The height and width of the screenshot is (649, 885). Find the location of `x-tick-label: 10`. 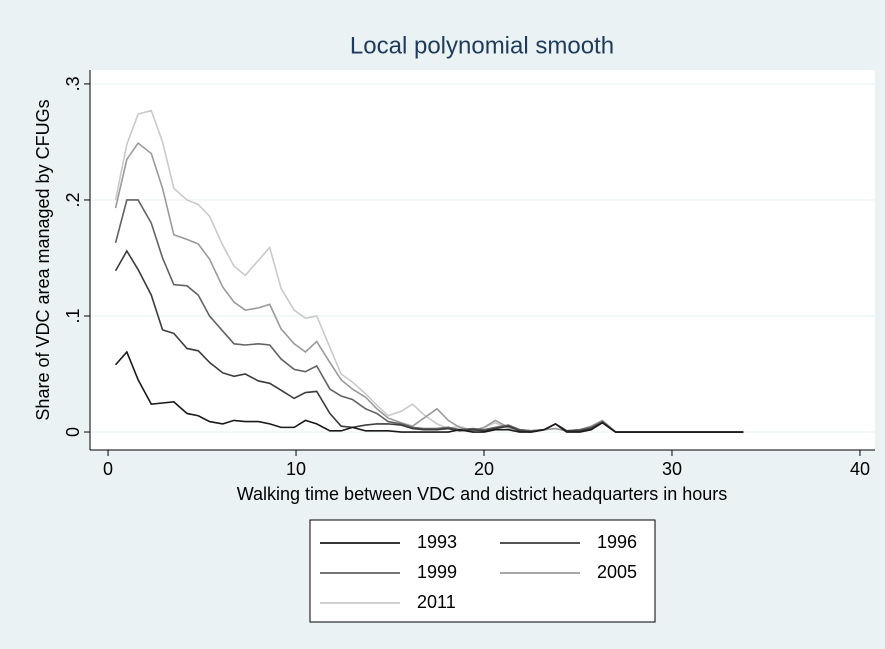

x-tick-label: 10 is located at coordinates (296, 469).